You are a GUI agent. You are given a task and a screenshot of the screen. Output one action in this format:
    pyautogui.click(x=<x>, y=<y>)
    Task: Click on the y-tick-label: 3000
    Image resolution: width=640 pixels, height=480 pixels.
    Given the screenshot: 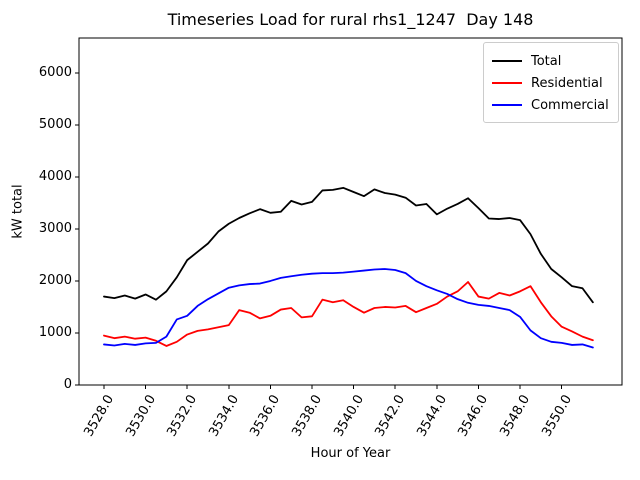 What is the action you would take?
    pyautogui.click(x=55, y=228)
    